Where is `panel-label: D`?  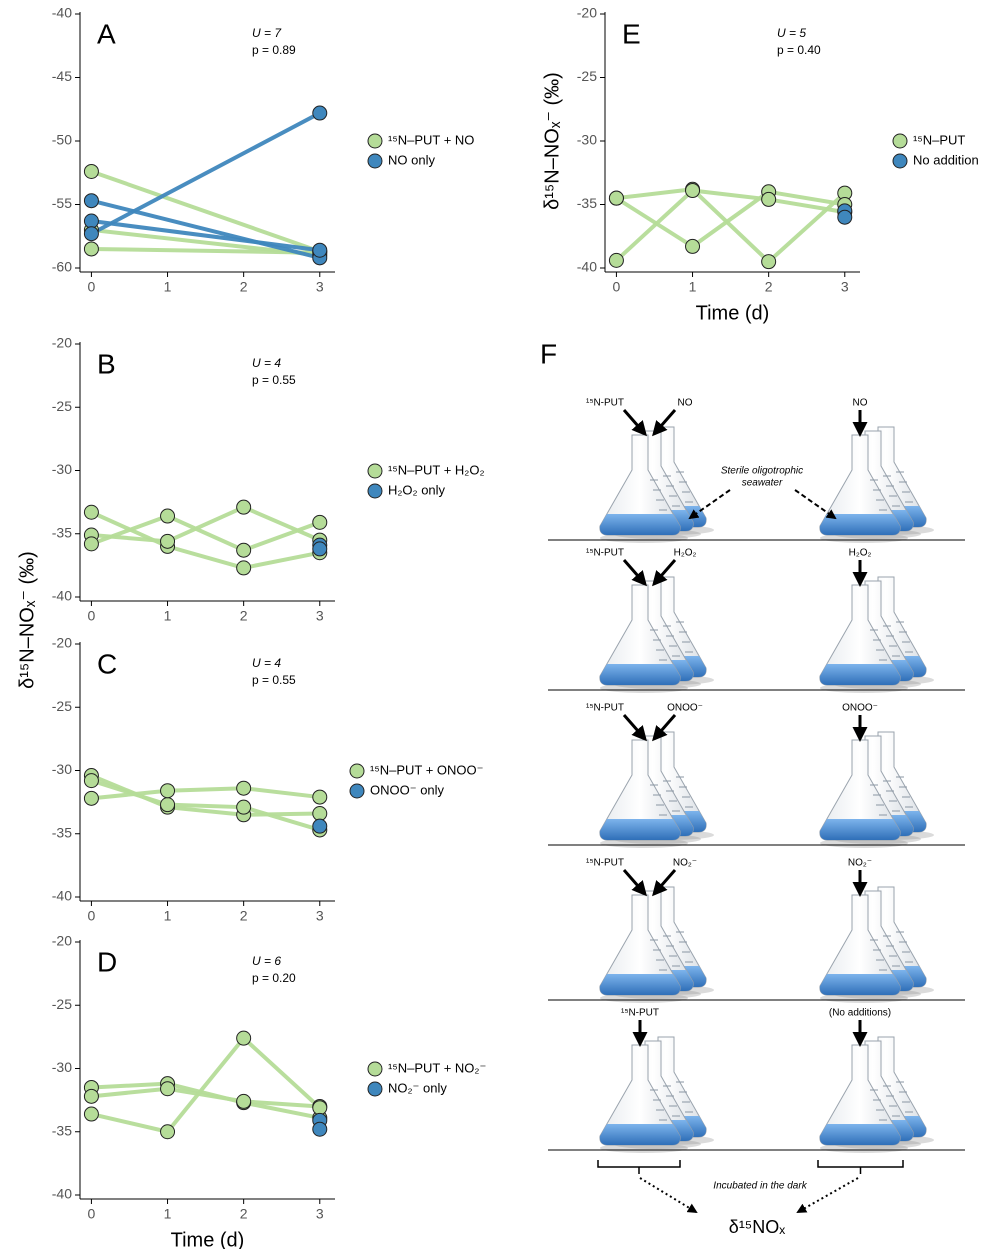
panel-label: D is located at coordinates (107, 961).